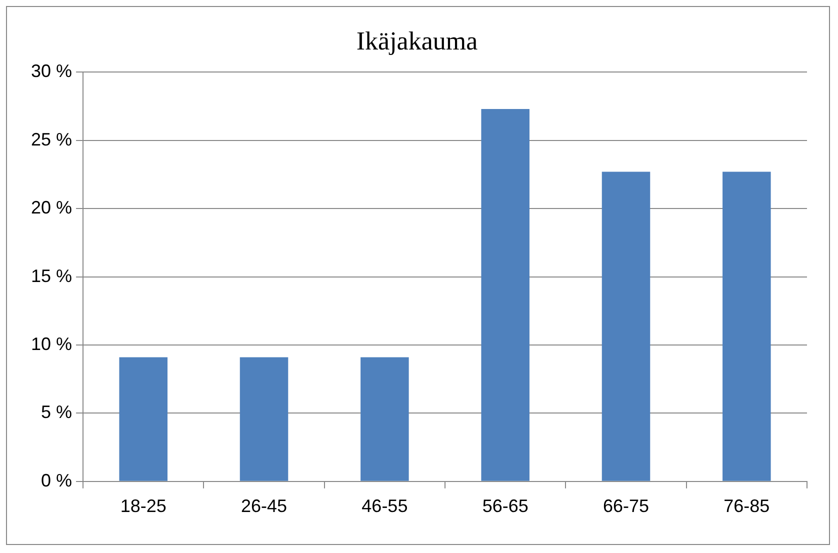 The height and width of the screenshot is (553, 838). What do you see at coordinates (51, 71) in the screenshot?
I see `y-tick-label: 30 %` at bounding box center [51, 71].